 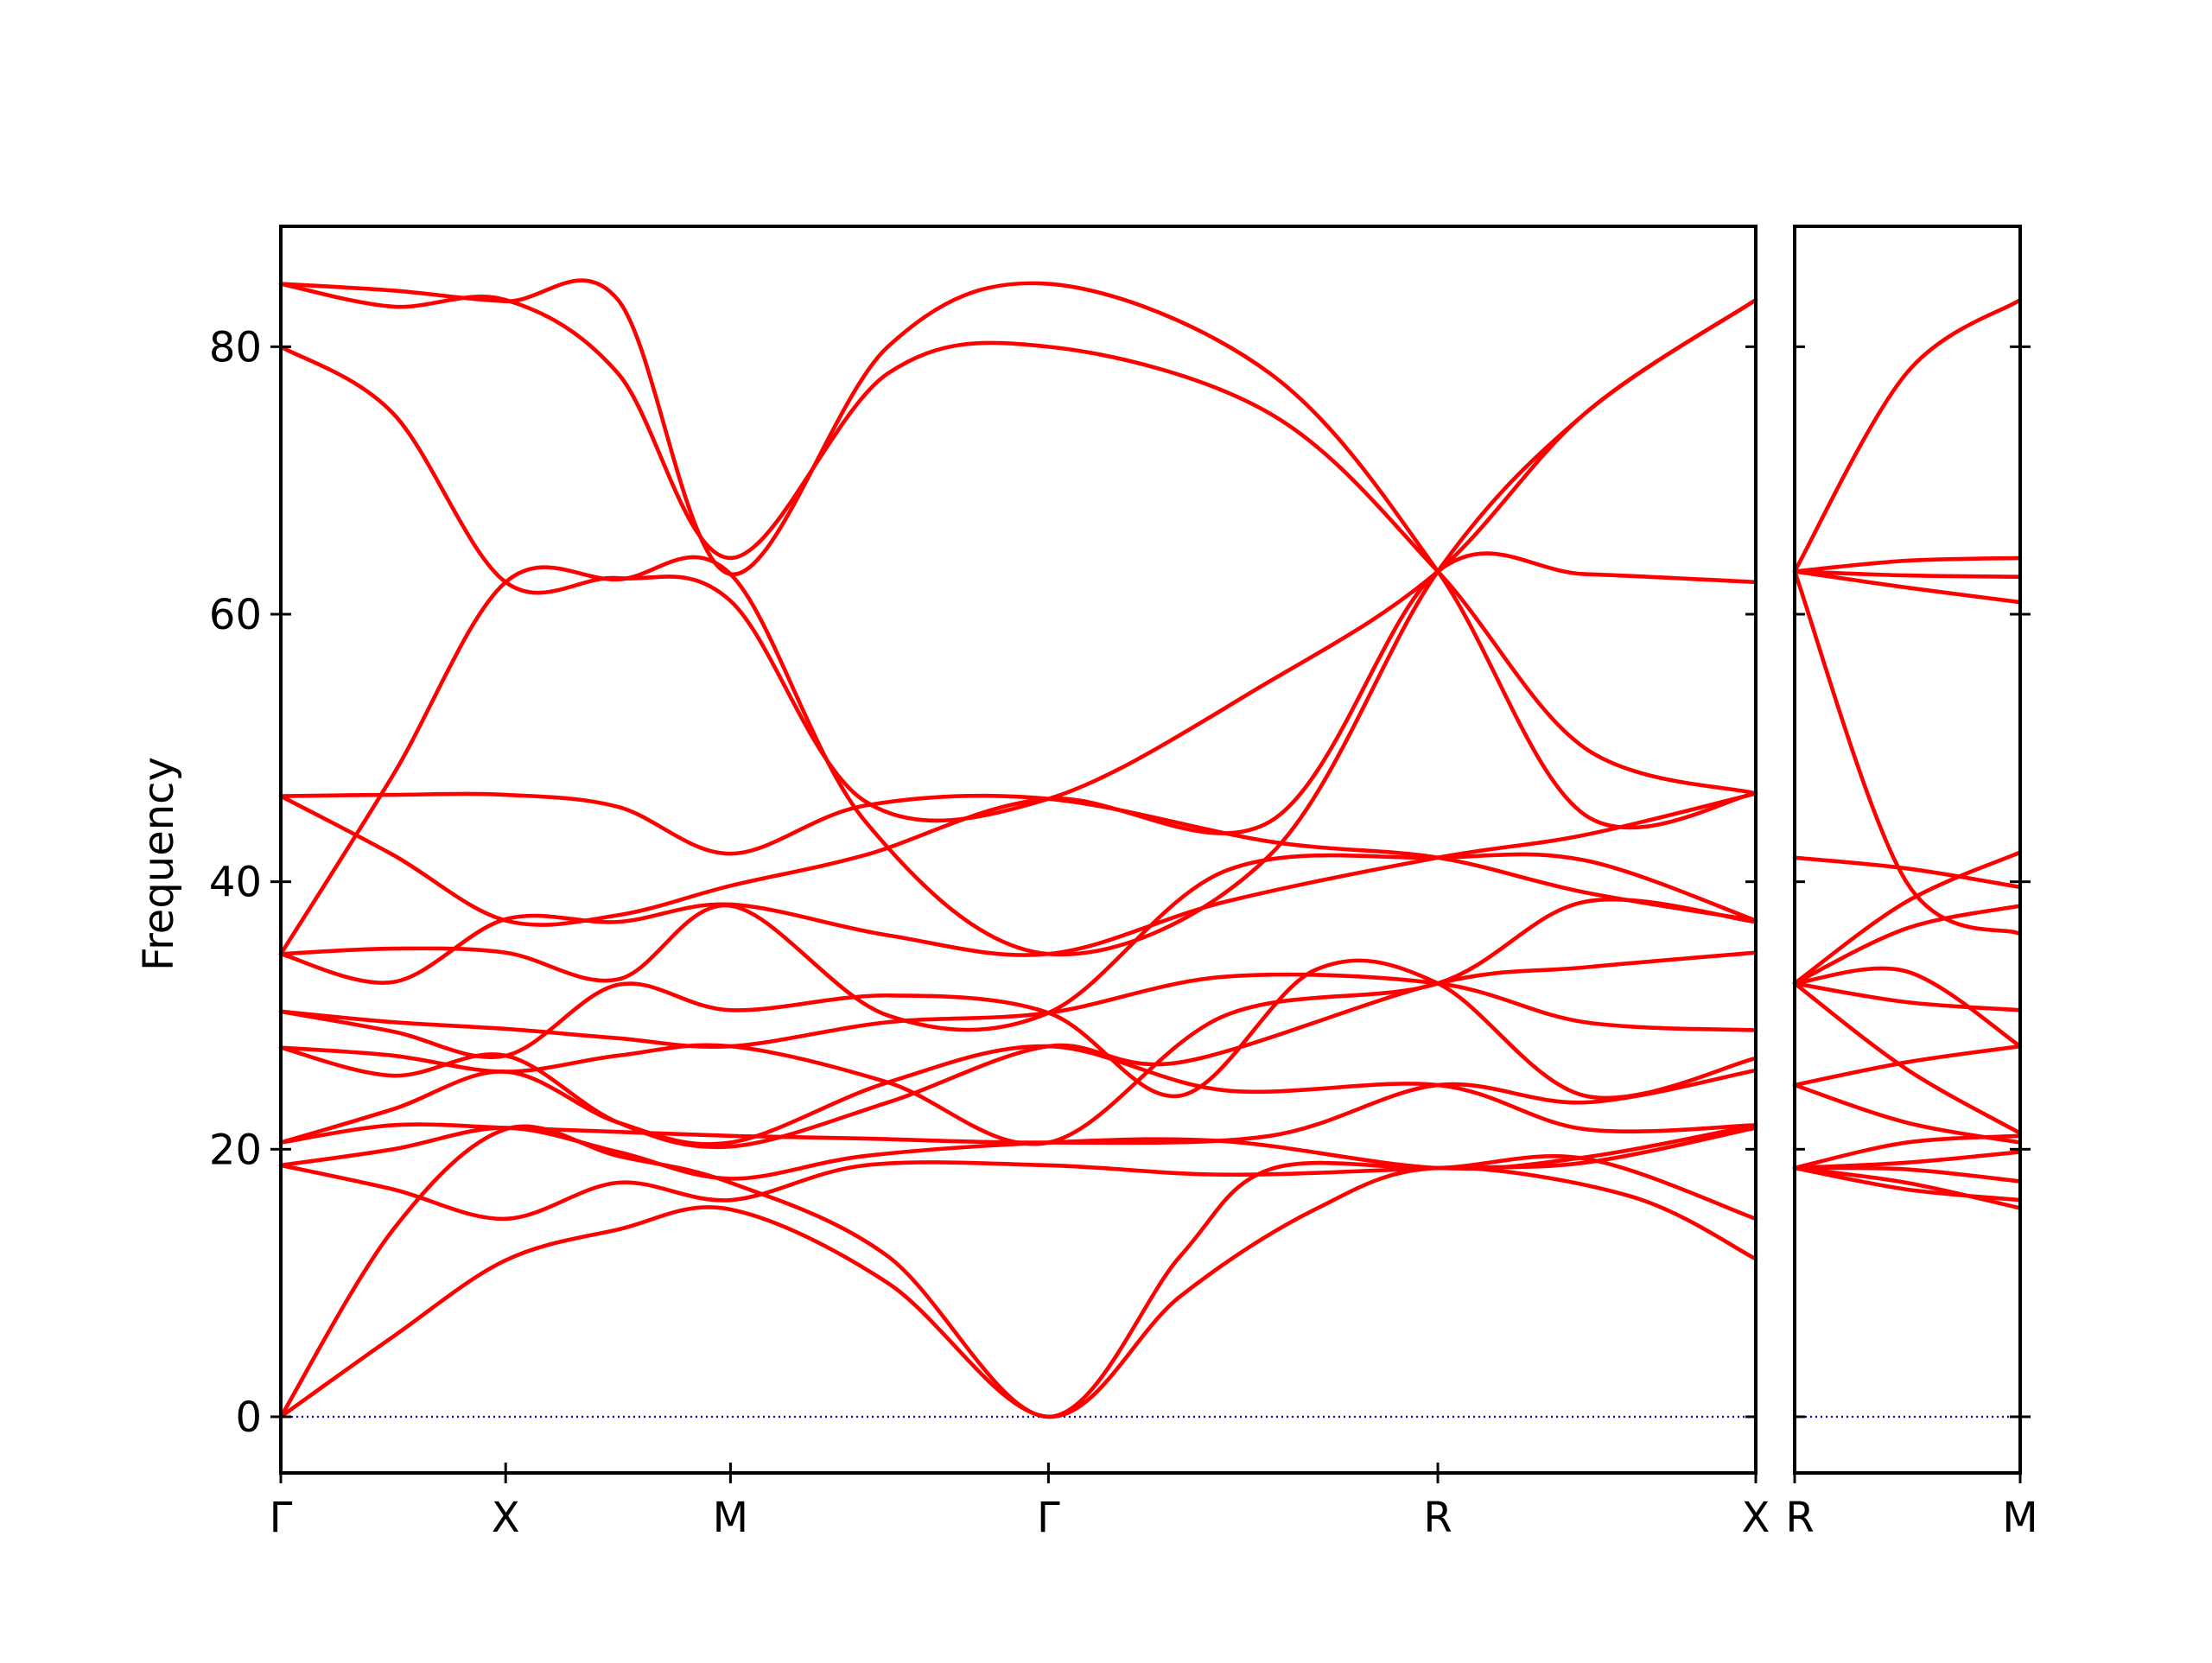 What do you see at coordinates (1048, 1518) in the screenshot?
I see `x-tick-label-1-4: Γ` at bounding box center [1048, 1518].